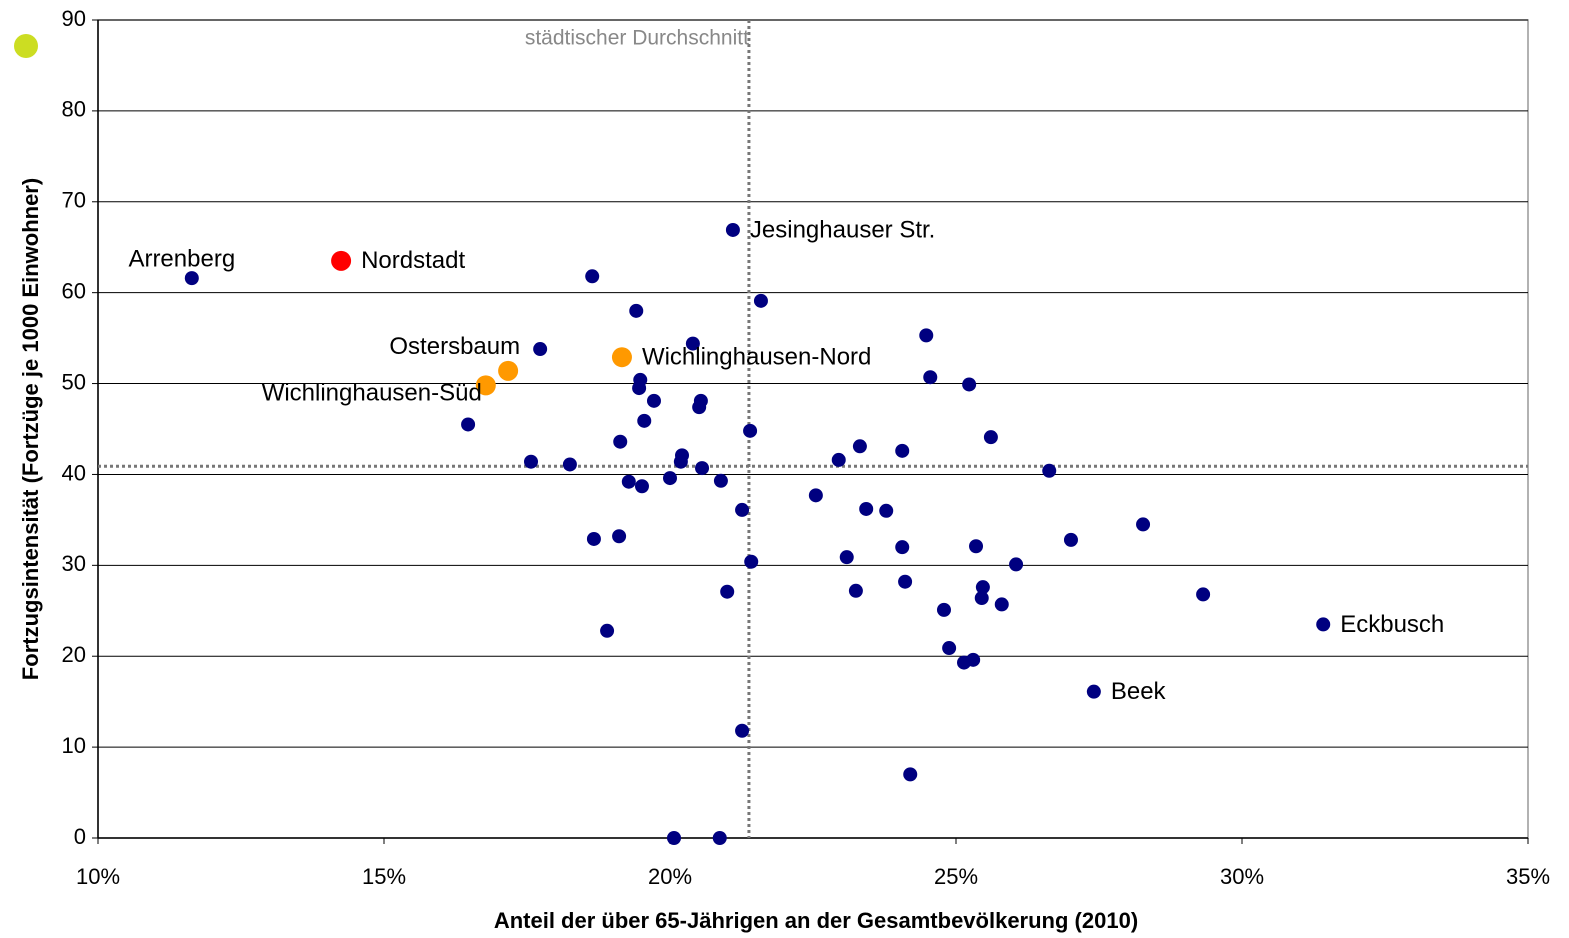 The height and width of the screenshot is (938, 1569). What do you see at coordinates (74, 381) in the screenshot?
I see `y-tick-label: 50` at bounding box center [74, 381].